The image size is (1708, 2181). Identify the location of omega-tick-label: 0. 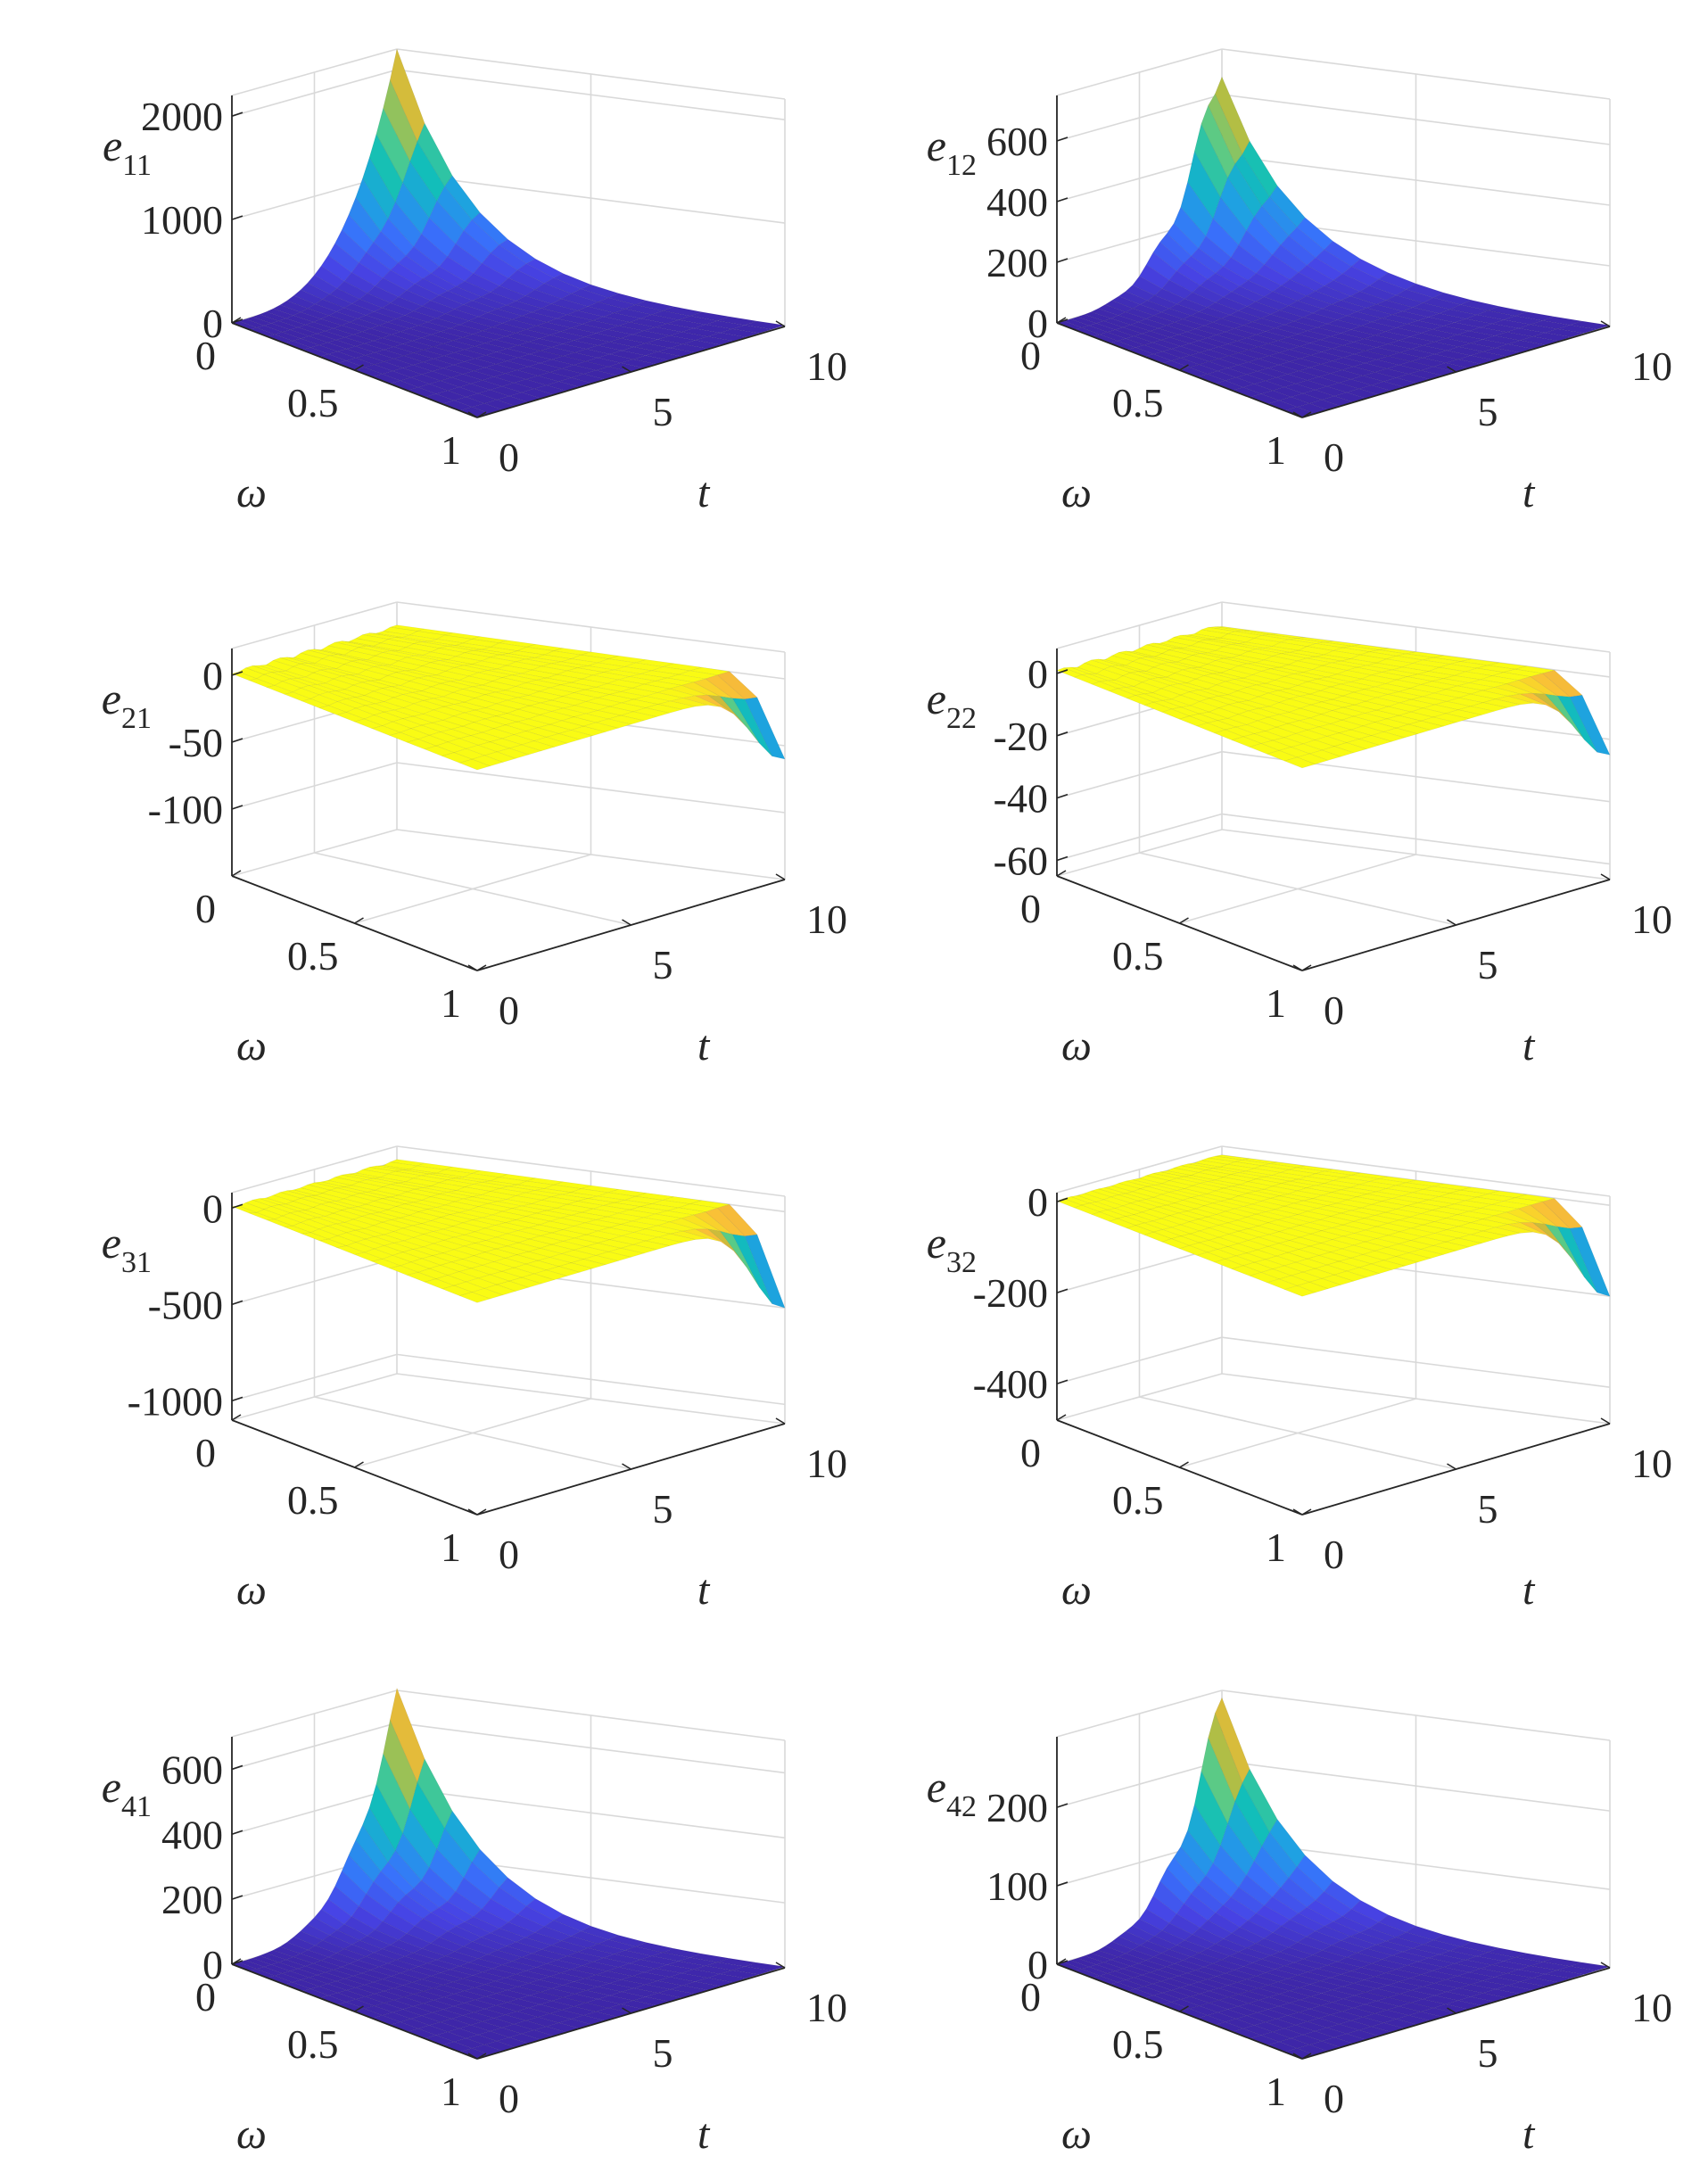
(205, 908).